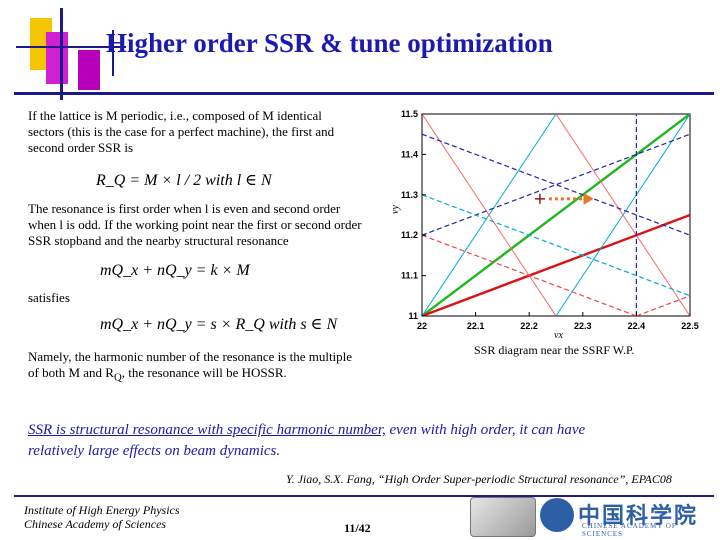 The height and width of the screenshot is (540, 720). I want to click on y-tick-label-11.2: 11.2, so click(409, 235).